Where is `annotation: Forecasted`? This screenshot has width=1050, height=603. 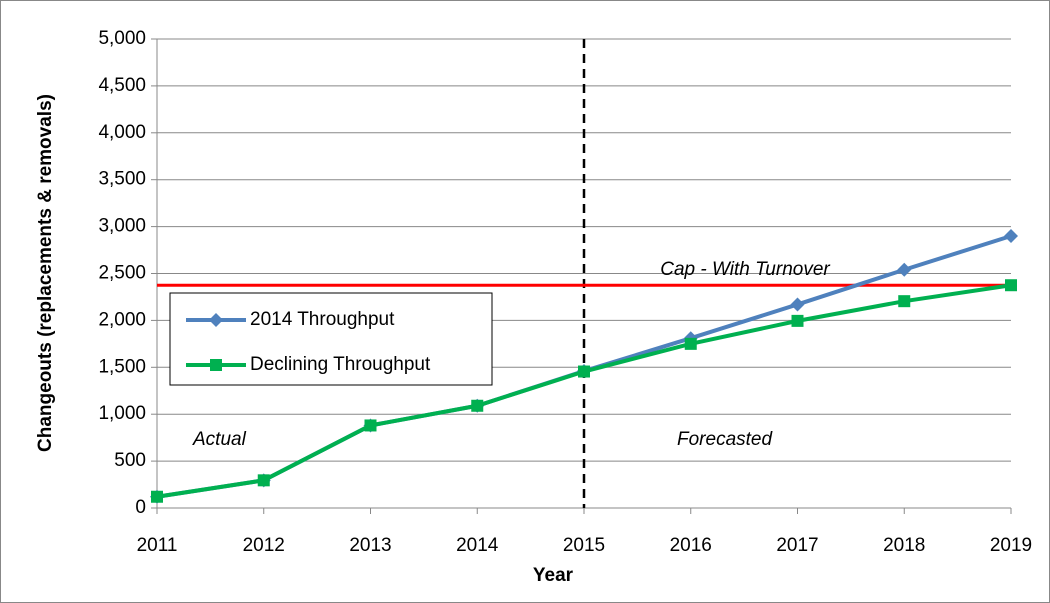 annotation: Forecasted is located at coordinates (725, 439).